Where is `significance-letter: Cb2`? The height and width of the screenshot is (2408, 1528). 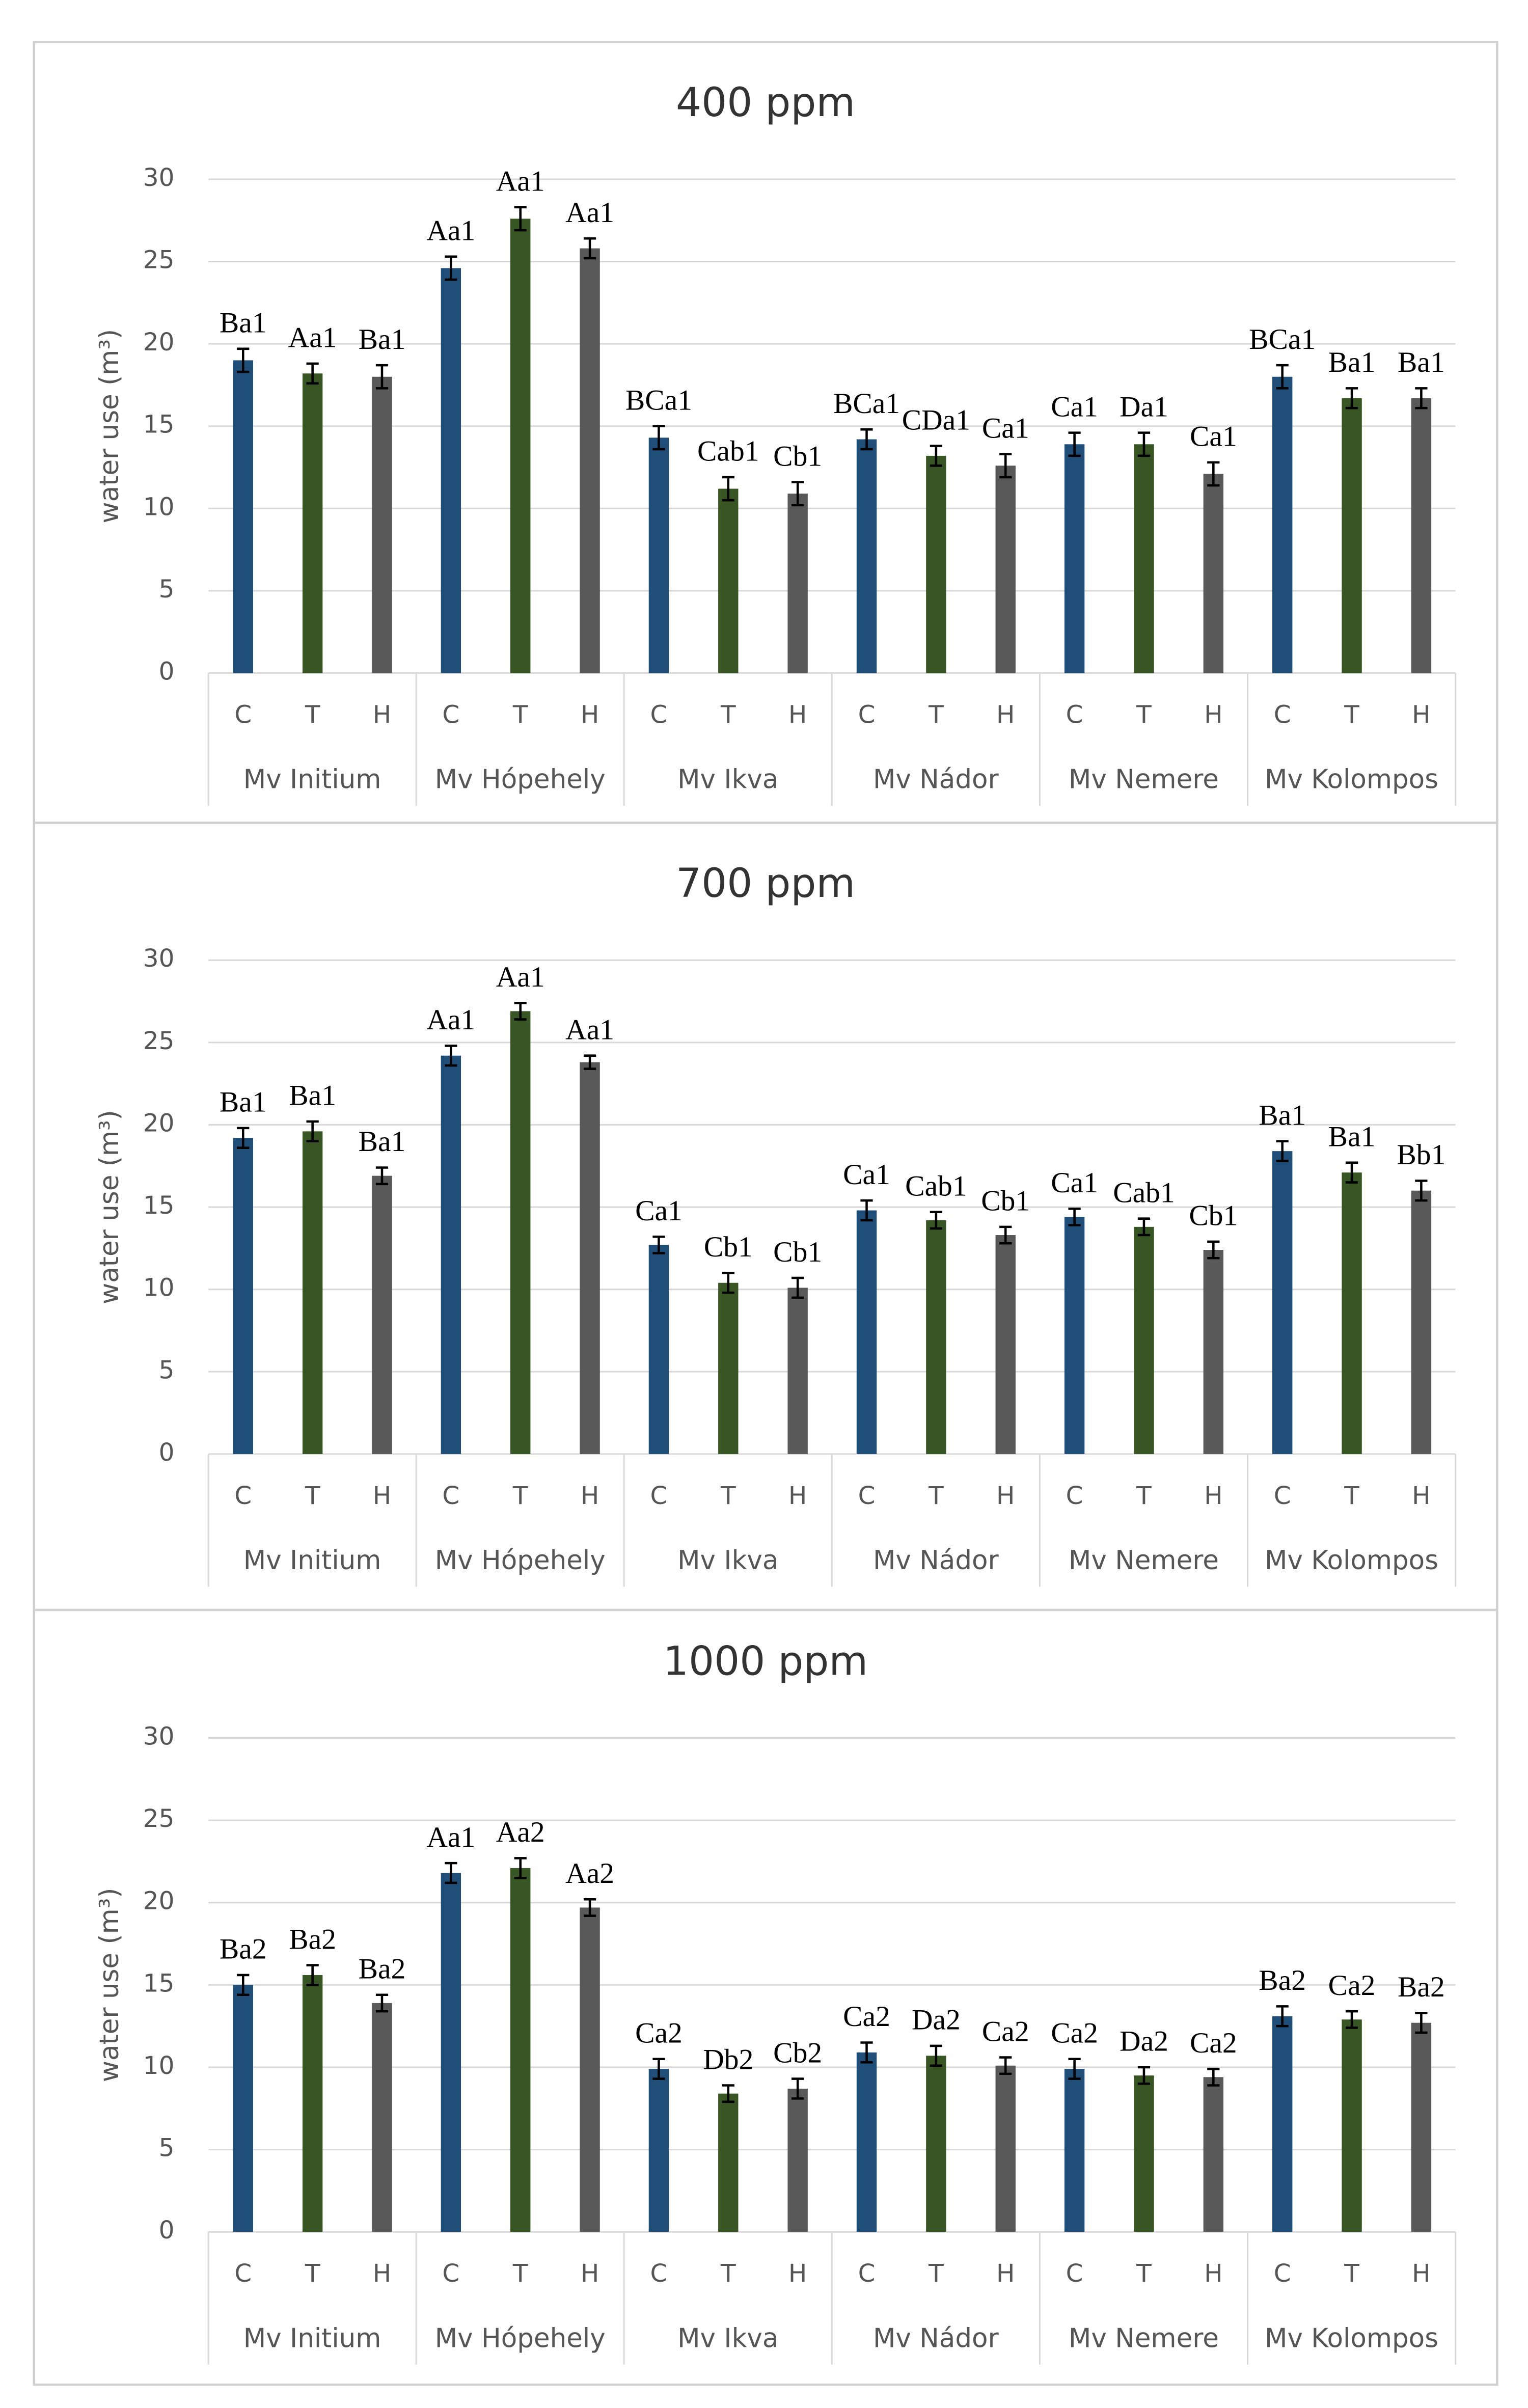
significance-letter: Cb2 is located at coordinates (797, 2053).